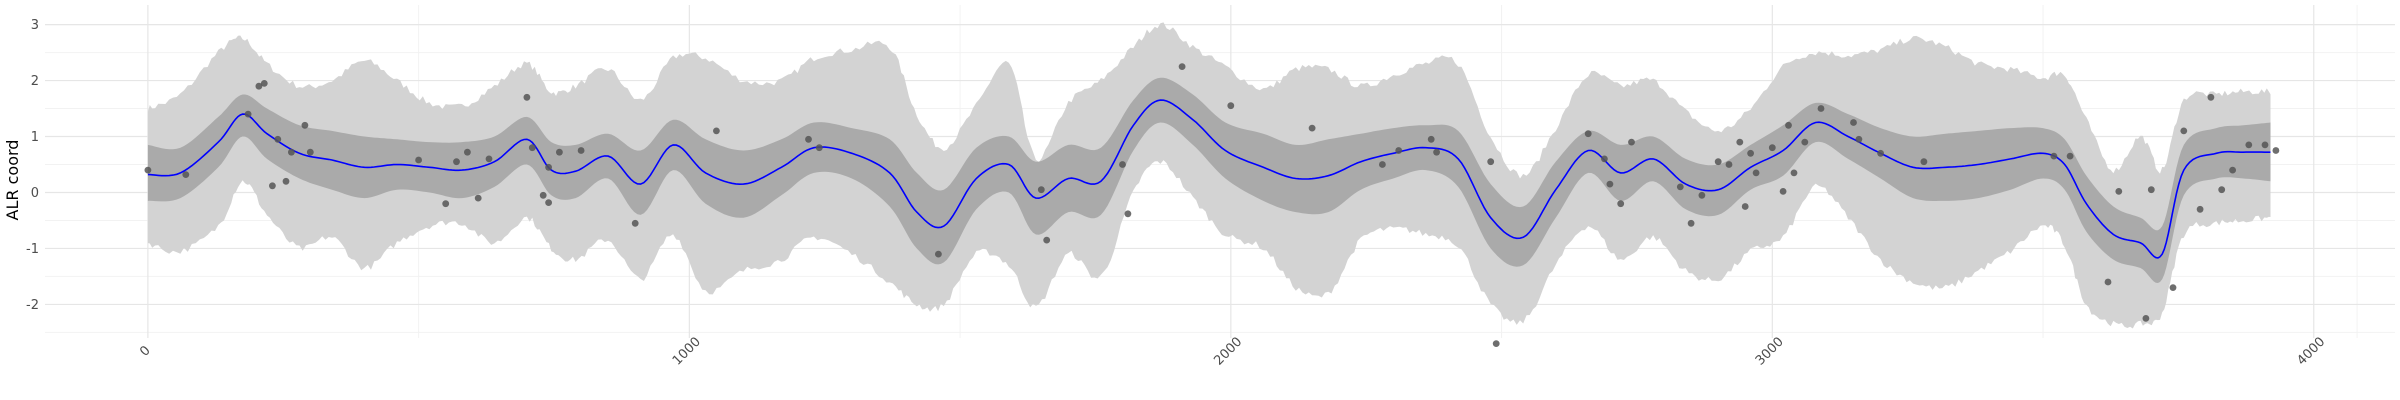 The image size is (2400, 400). What do you see at coordinates (32, 249) in the screenshot?
I see `y-tick-label: -1` at bounding box center [32, 249].